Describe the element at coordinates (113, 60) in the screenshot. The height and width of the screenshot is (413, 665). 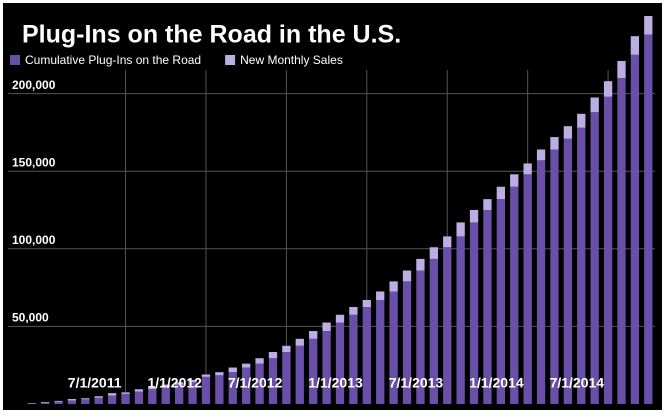
I see `legend-label: Cumulative Plug-Ins on the Road` at that location.